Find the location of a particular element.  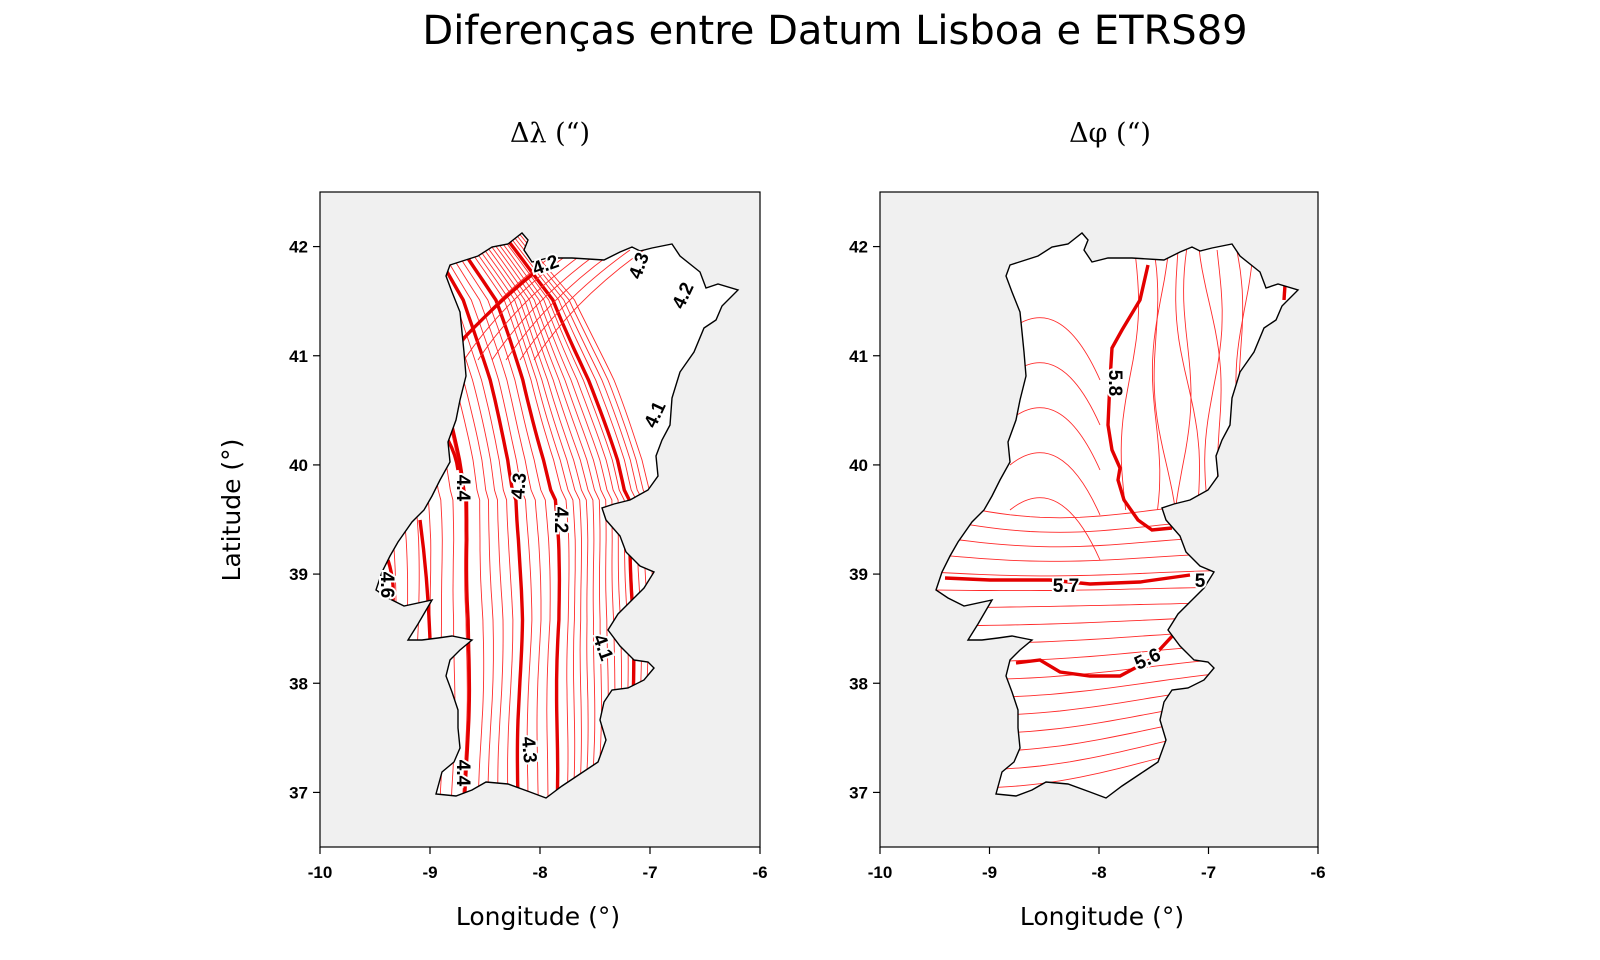

xlabel-right: Longitude (°) is located at coordinates (1102, 916).